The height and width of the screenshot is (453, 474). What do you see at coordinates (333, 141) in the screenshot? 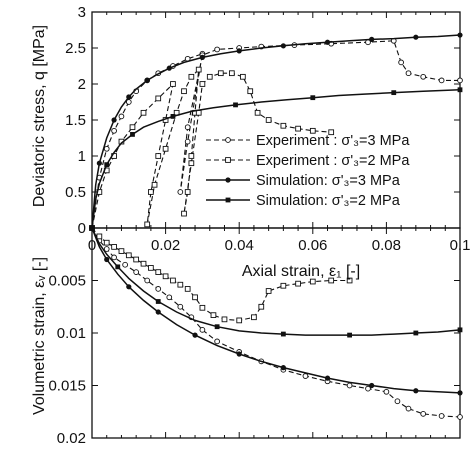
I see `legend-label: Experiment : σ'₃=3 MPa` at bounding box center [333, 141].